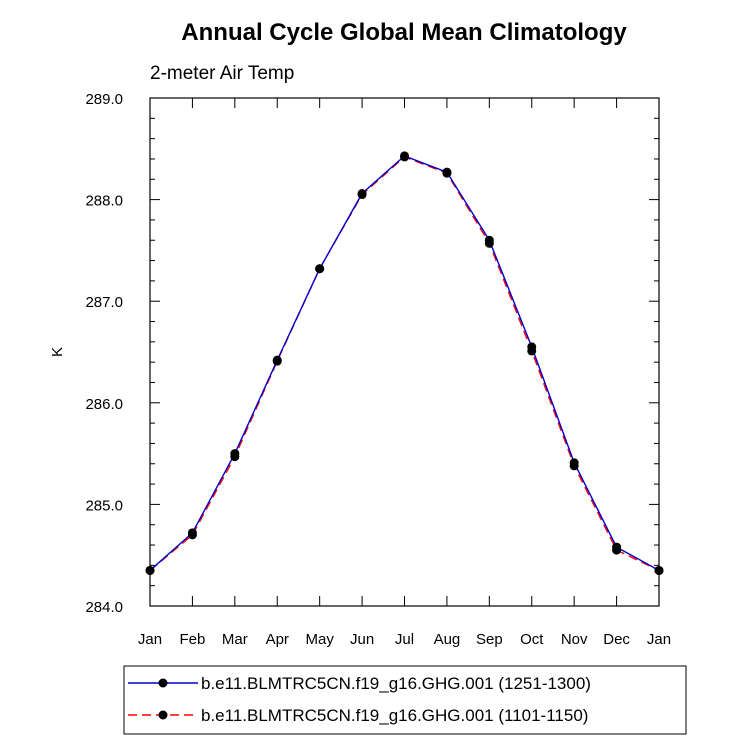 The width and height of the screenshot is (733, 754). I want to click on x-tick-label: Jul, so click(404, 639).